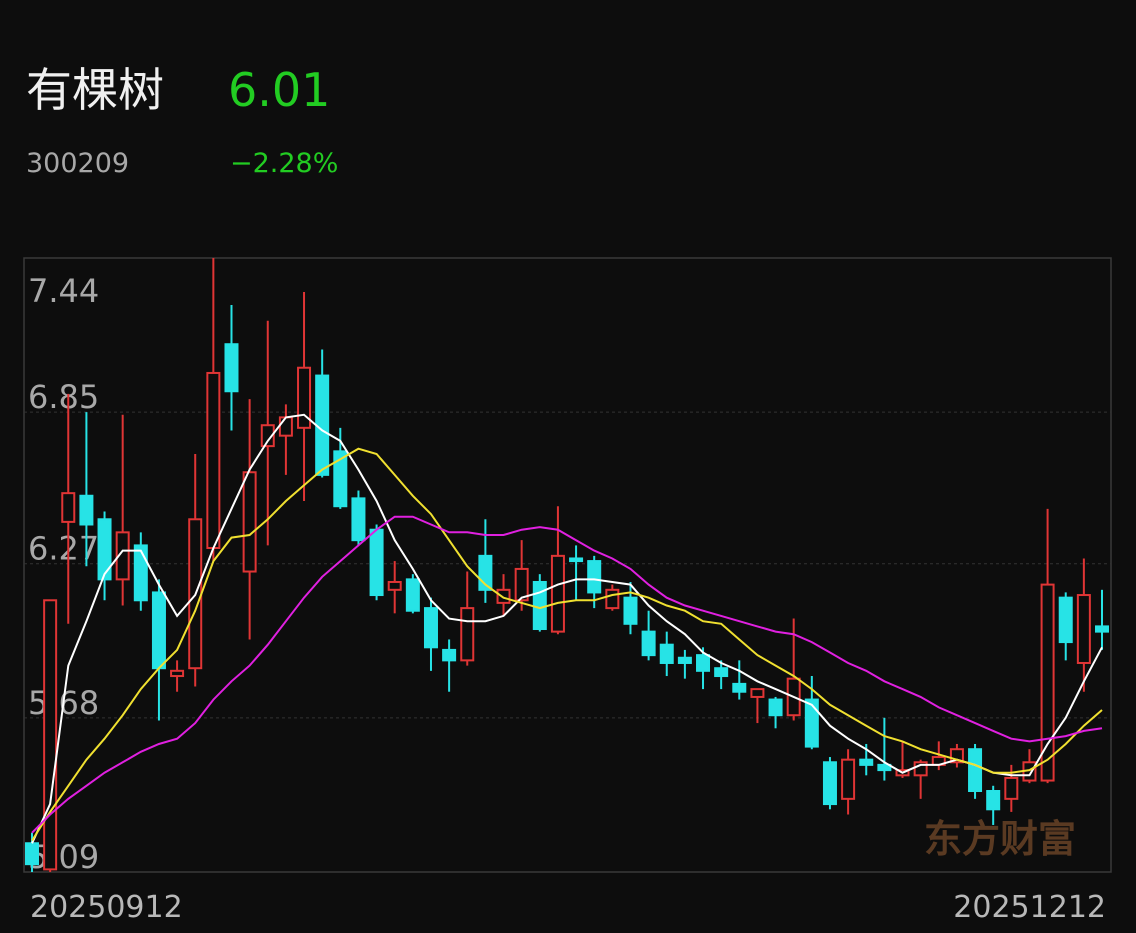 The width and height of the screenshot is (1136, 933). I want to click on y-tick-label: 5.09, so click(63, 857).